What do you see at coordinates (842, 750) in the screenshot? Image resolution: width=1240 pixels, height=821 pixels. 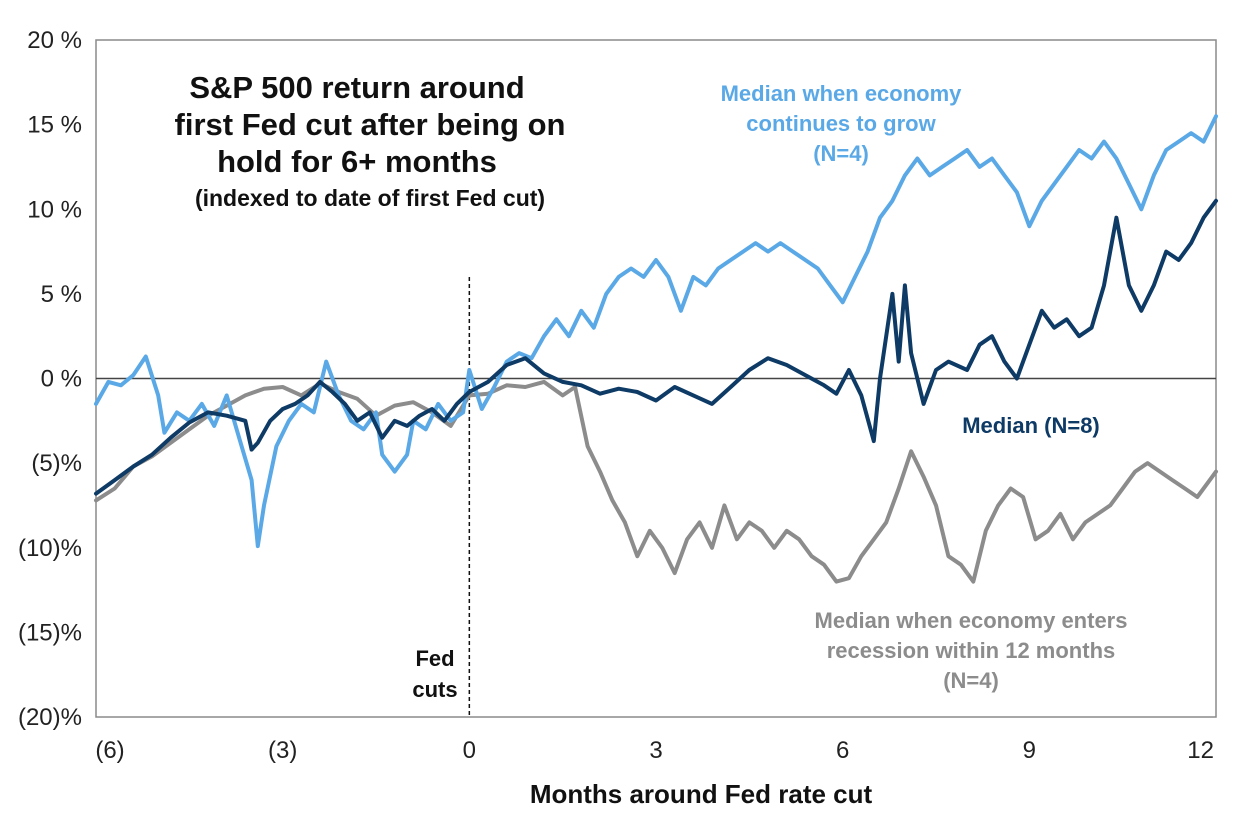 I see `x-tick-label: 6` at bounding box center [842, 750].